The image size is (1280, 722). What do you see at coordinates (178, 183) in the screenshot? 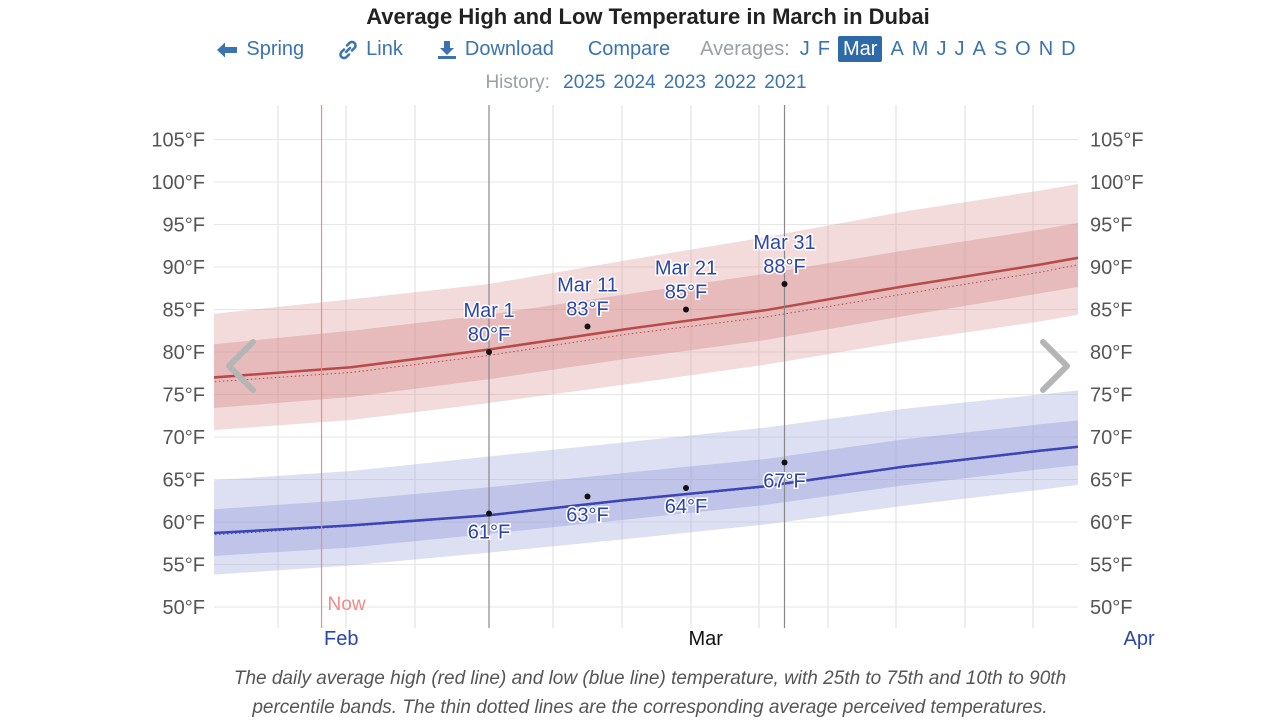
I see `y-tick-left-10: 100°F` at bounding box center [178, 183].